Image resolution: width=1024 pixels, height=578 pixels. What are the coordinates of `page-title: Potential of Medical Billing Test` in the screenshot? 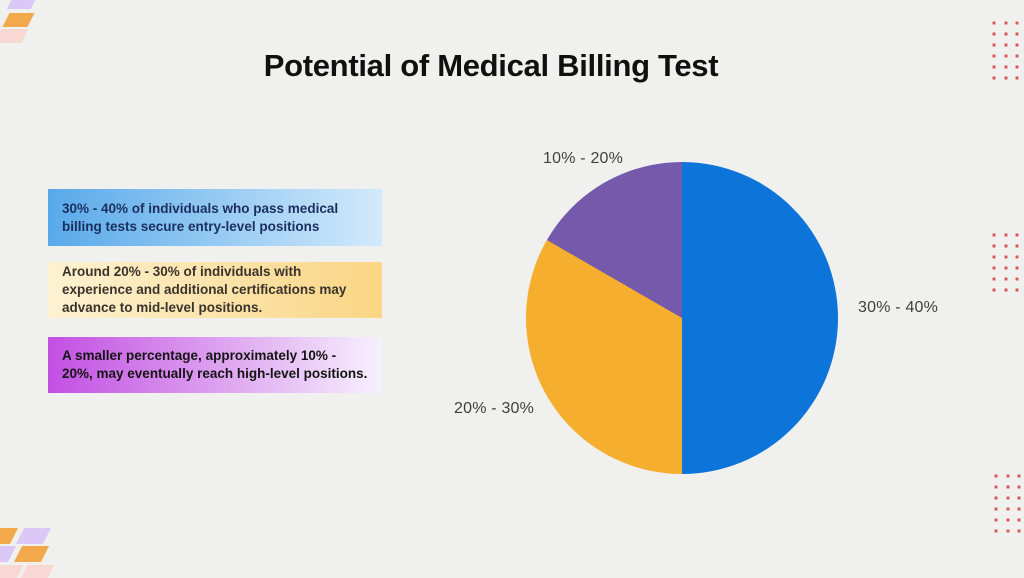 It's located at (491, 65).